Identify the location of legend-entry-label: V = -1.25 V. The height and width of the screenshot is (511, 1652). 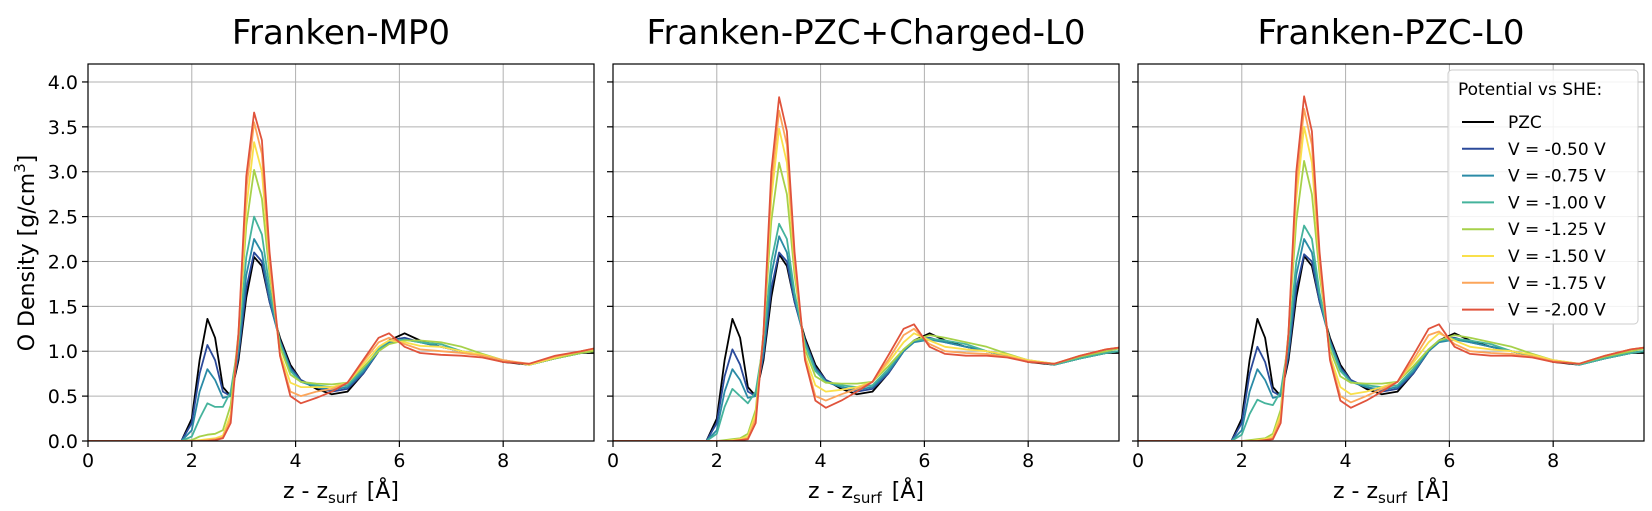
(1557, 230).